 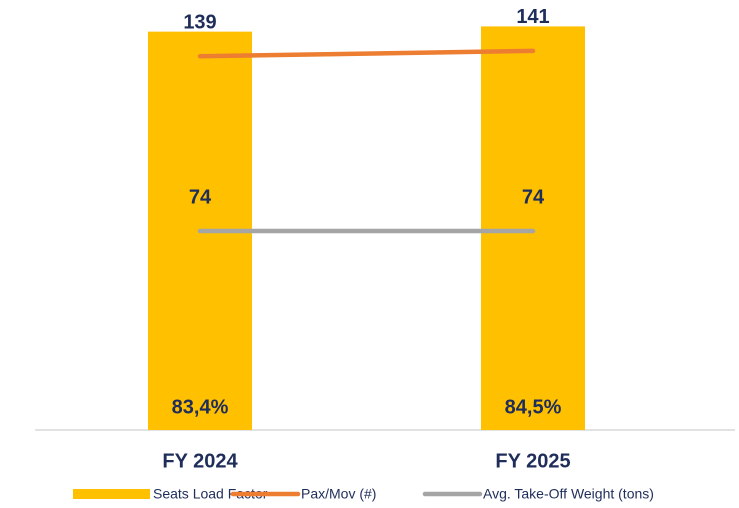 What do you see at coordinates (200, 461) in the screenshot?
I see `x-tick-label: FY 2024` at bounding box center [200, 461].